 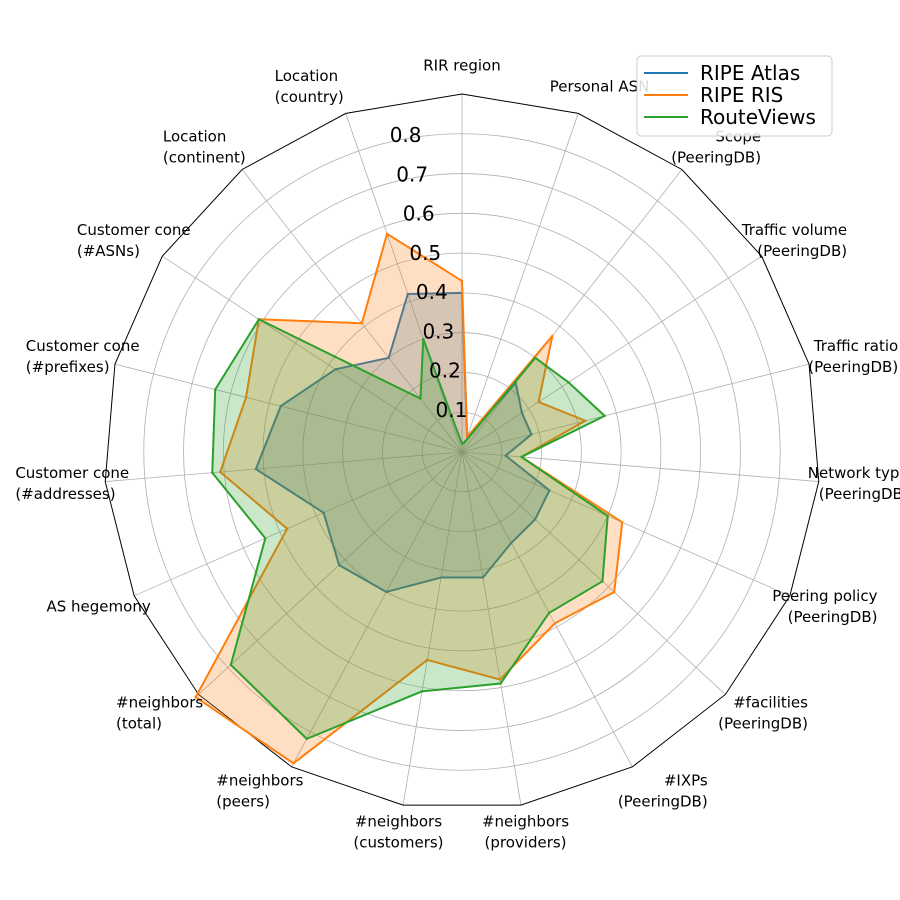 What do you see at coordinates (461, 66) in the screenshot?
I see `axis-label-1: RIR region` at bounding box center [461, 66].